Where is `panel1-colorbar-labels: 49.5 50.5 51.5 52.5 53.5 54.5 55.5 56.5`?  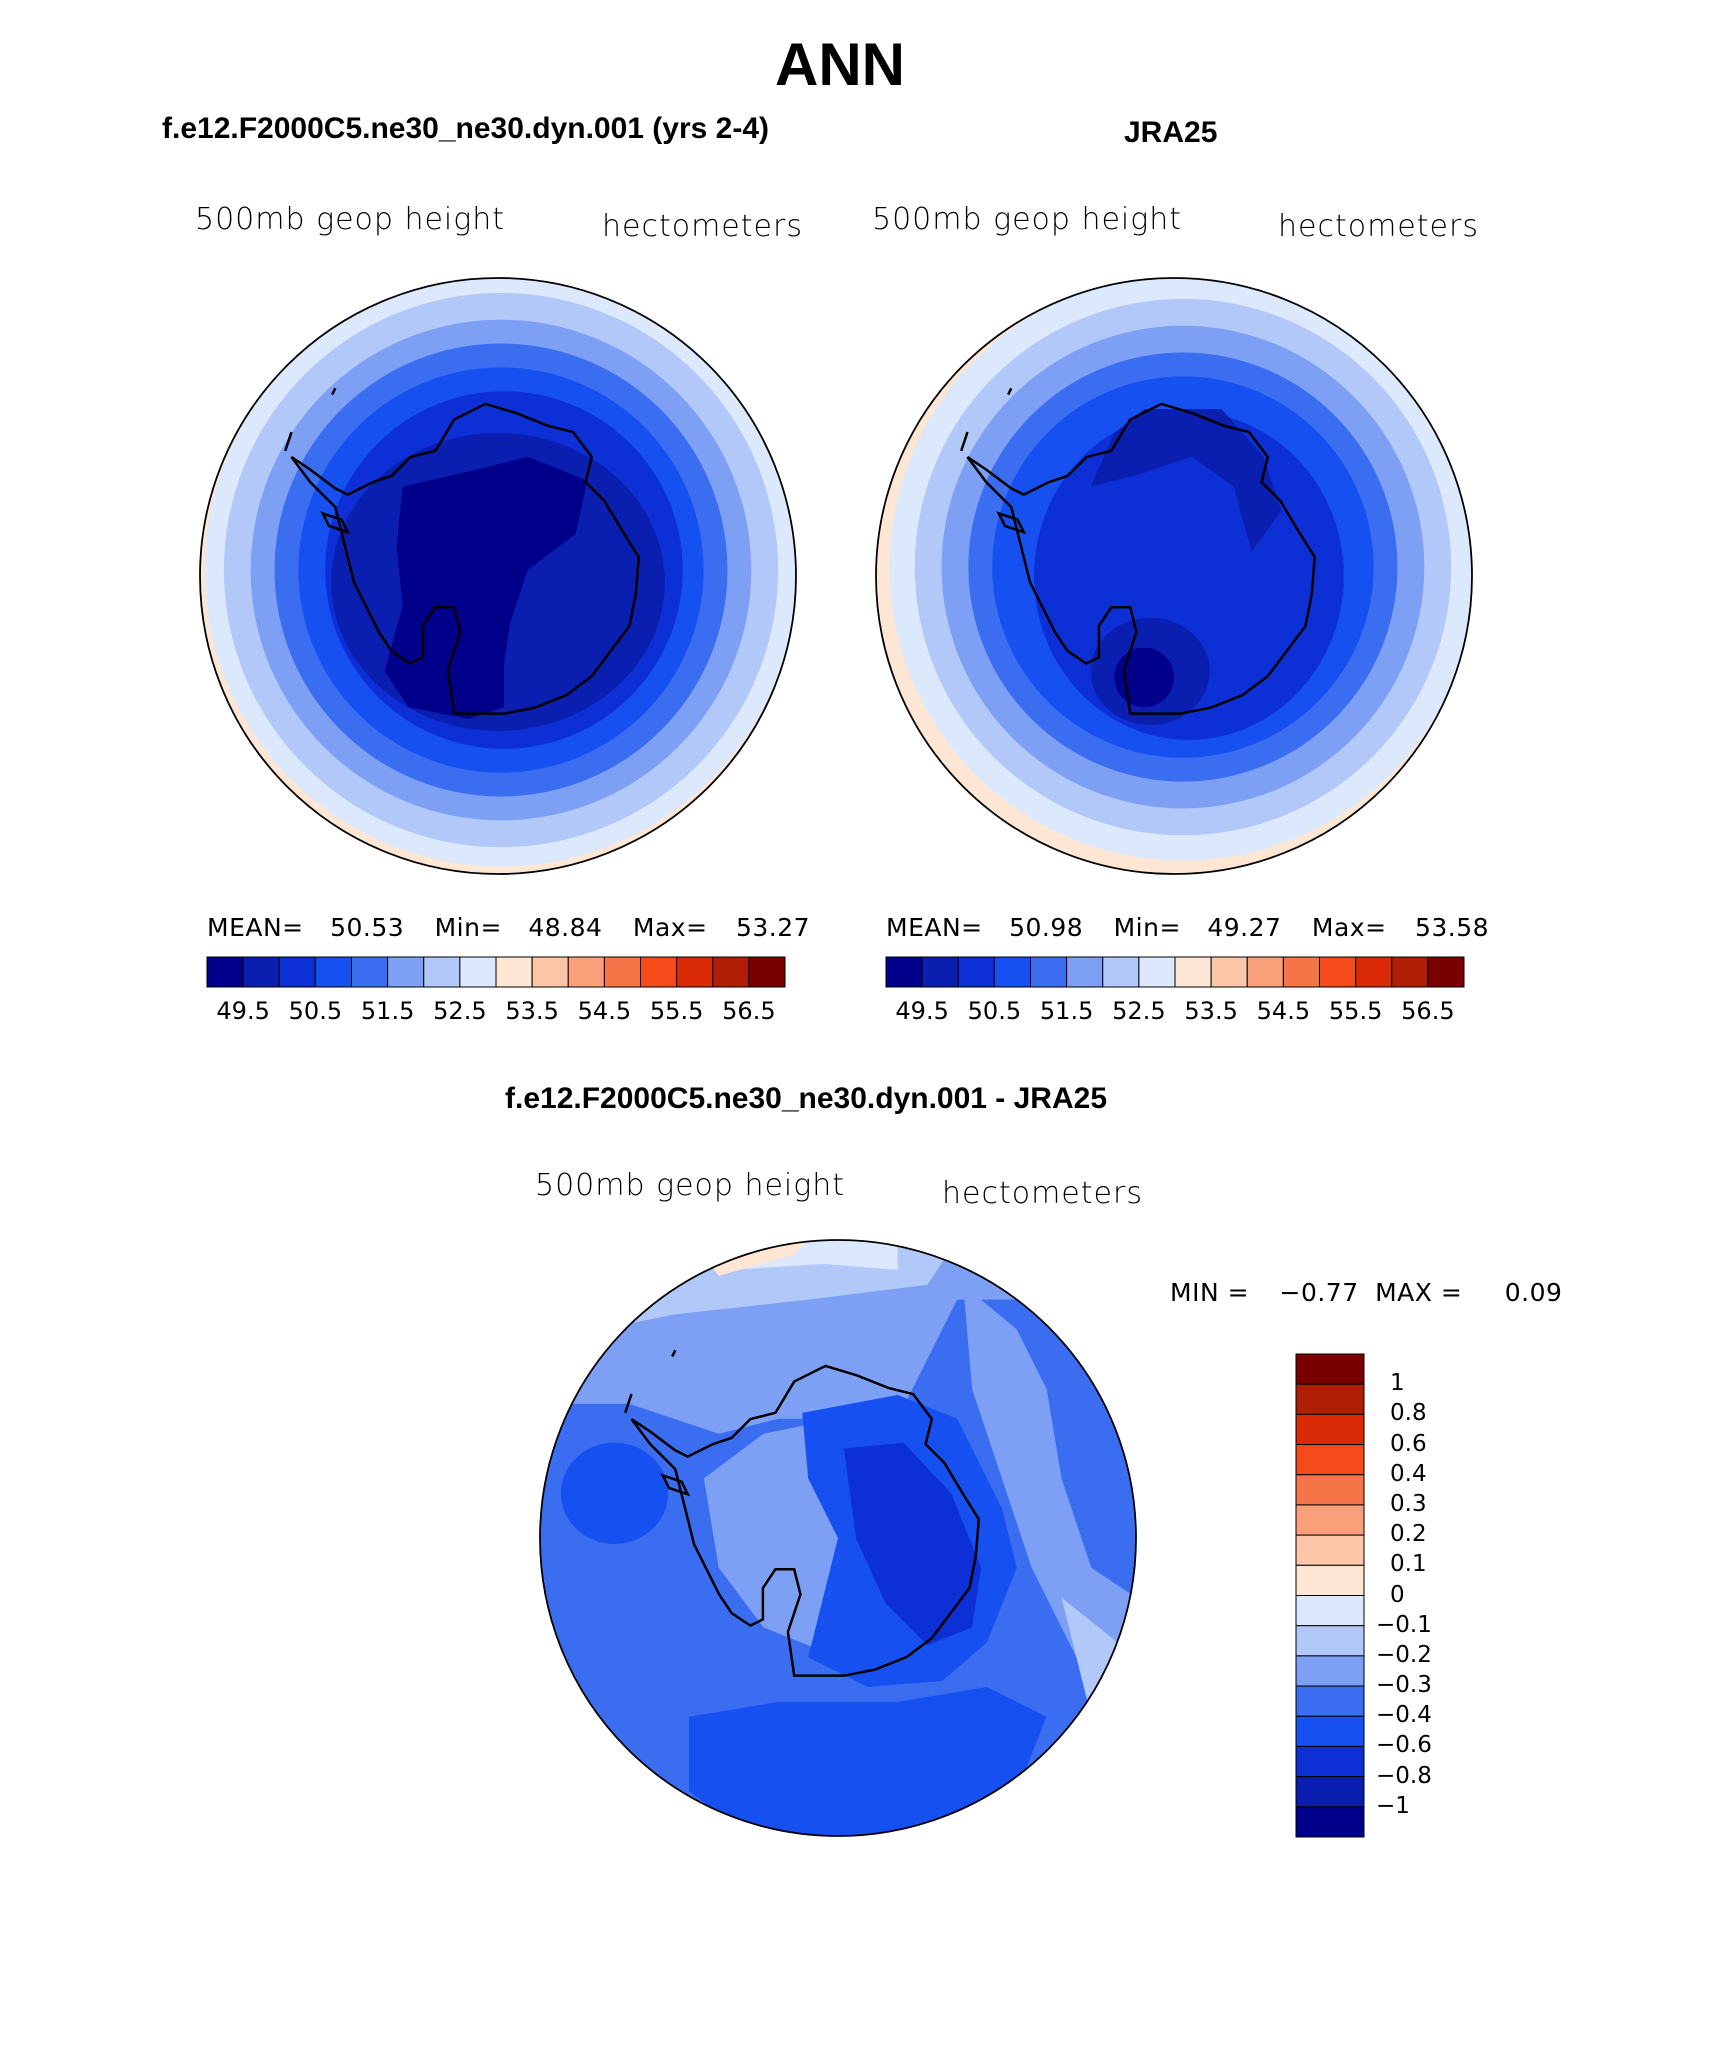 panel1-colorbar-labels: 49.5 50.5 51.5 52.5 53.5 54.5 55.5 56.5 is located at coordinates (496, 1012).